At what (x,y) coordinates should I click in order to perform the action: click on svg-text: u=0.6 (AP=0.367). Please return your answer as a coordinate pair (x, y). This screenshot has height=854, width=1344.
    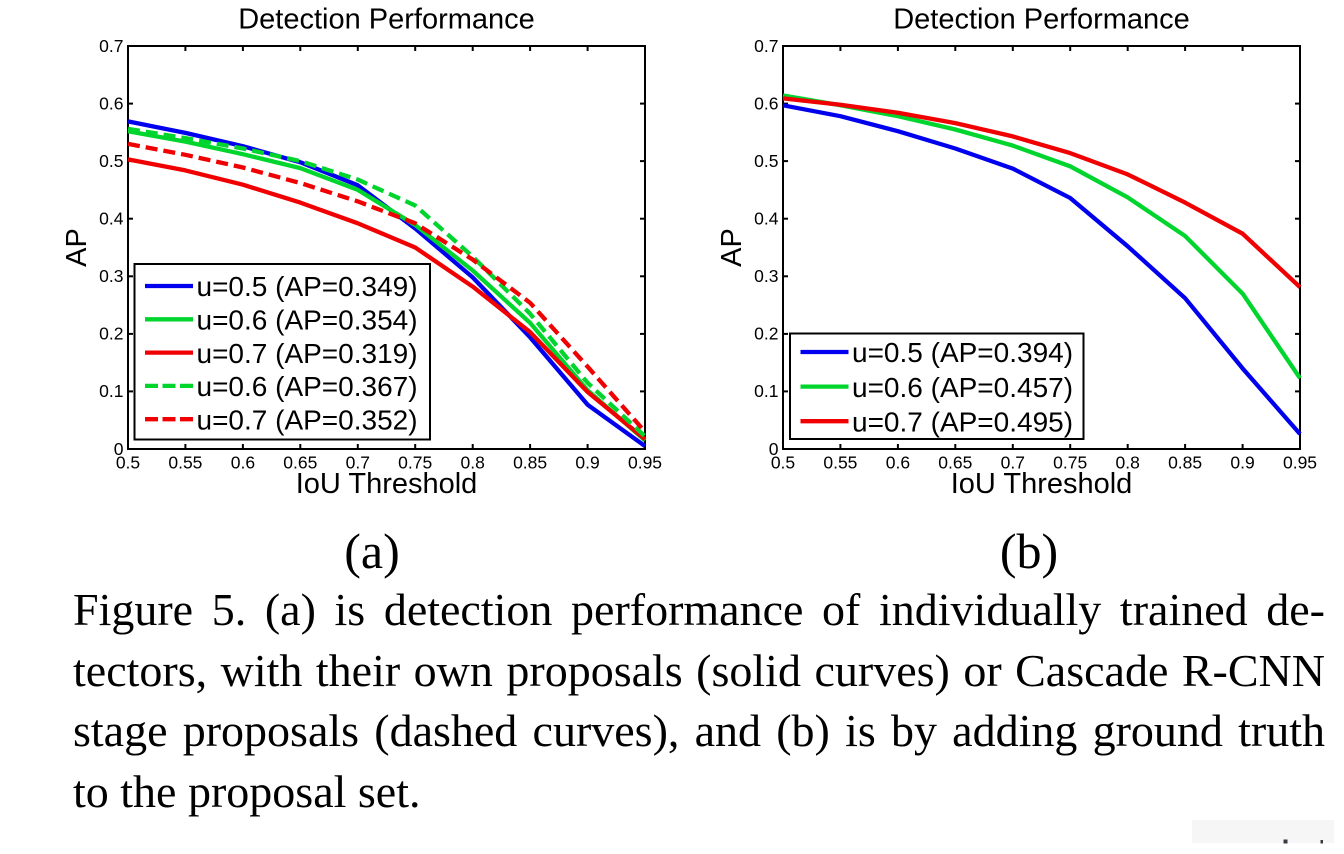
    Looking at the image, I should click on (307, 386).